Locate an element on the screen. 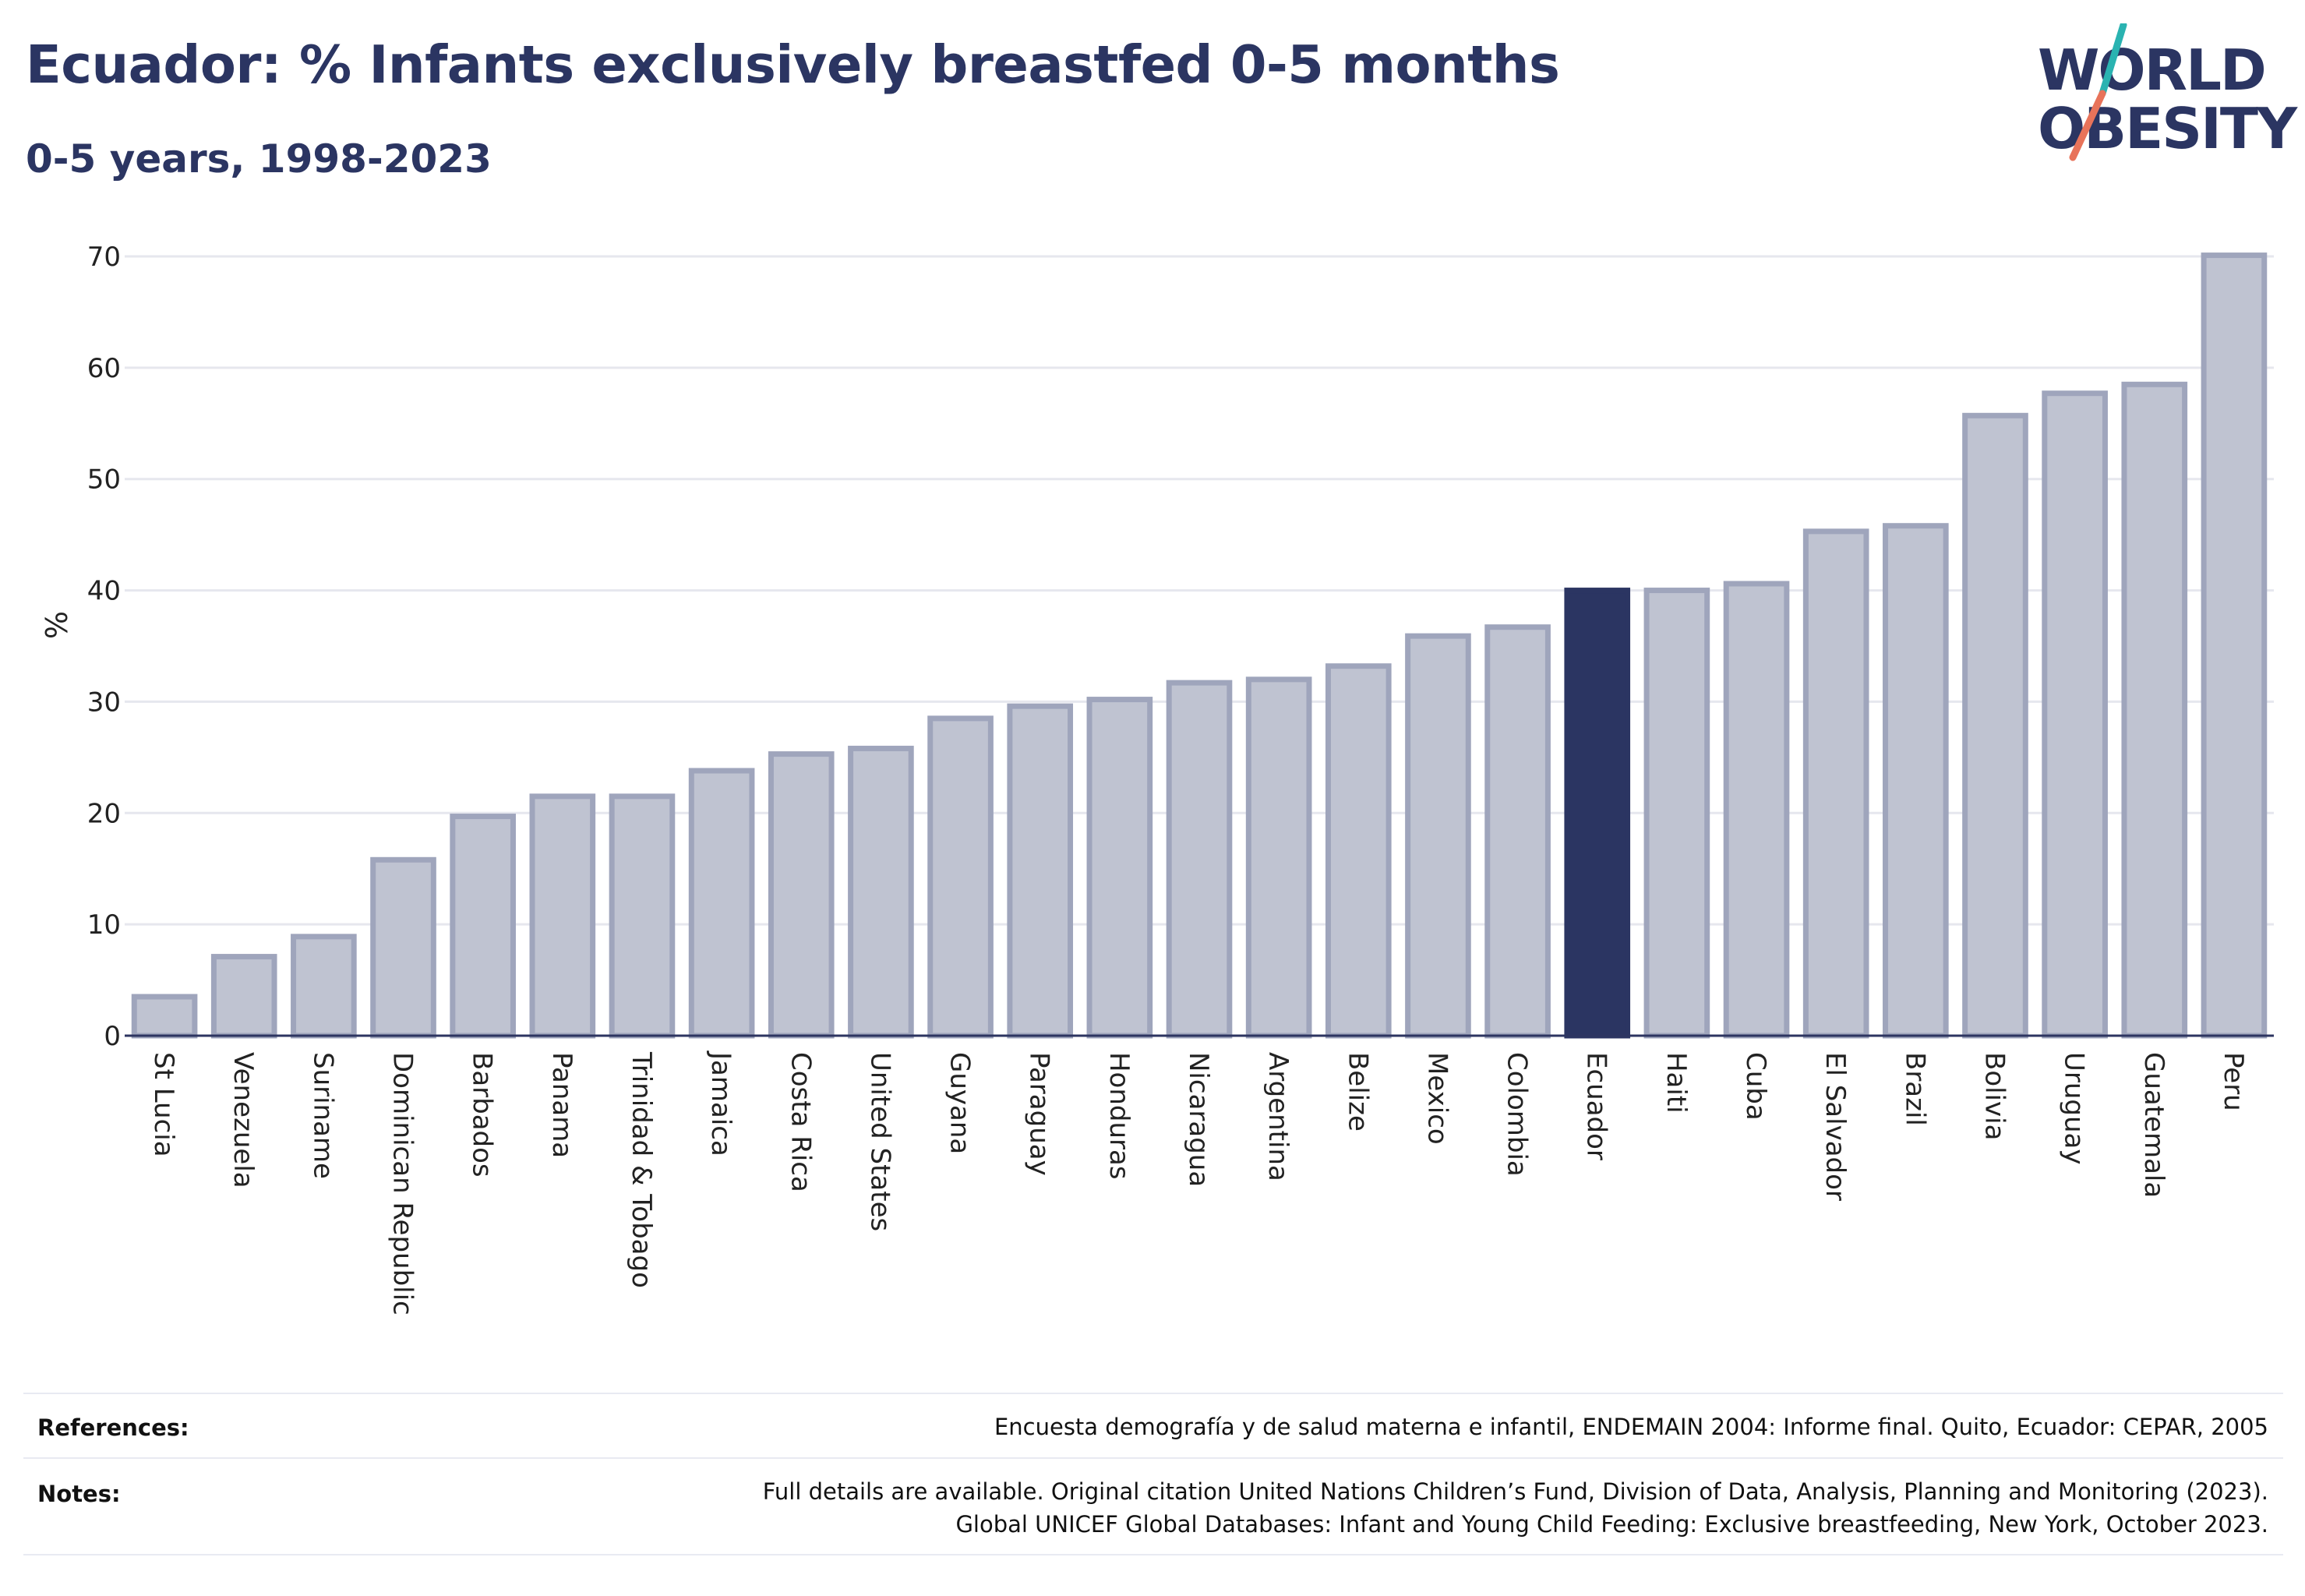 This screenshot has height=1596, width=2305. y-tick-label: 40 is located at coordinates (104, 591).